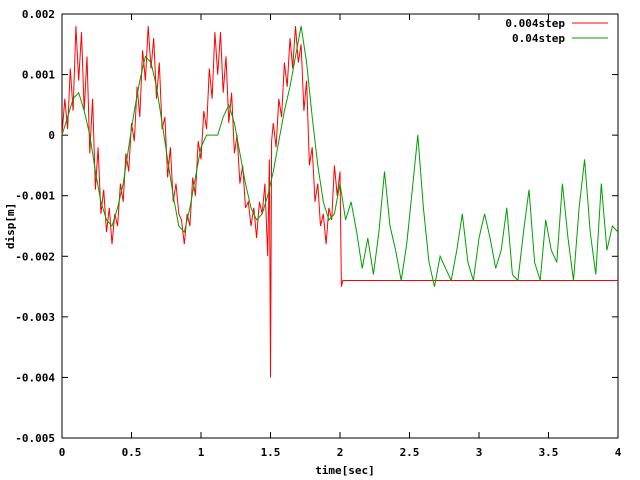 The width and height of the screenshot is (640, 480). What do you see at coordinates (340, 452) in the screenshot?
I see `x-tick-label: 2` at bounding box center [340, 452].